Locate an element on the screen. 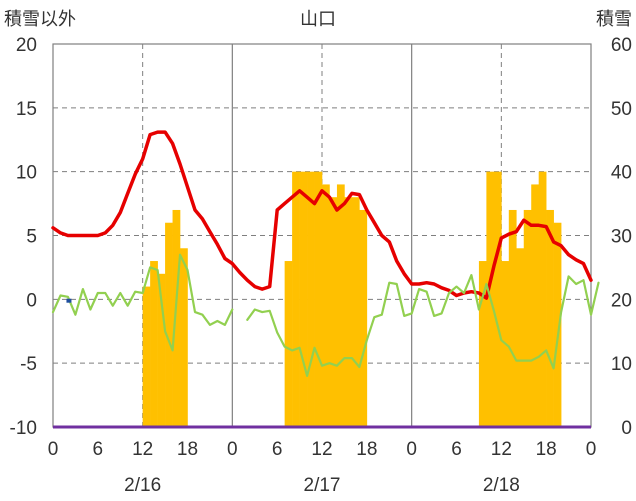 The image size is (636, 501). left-tick-label: 10 is located at coordinates (26, 173).